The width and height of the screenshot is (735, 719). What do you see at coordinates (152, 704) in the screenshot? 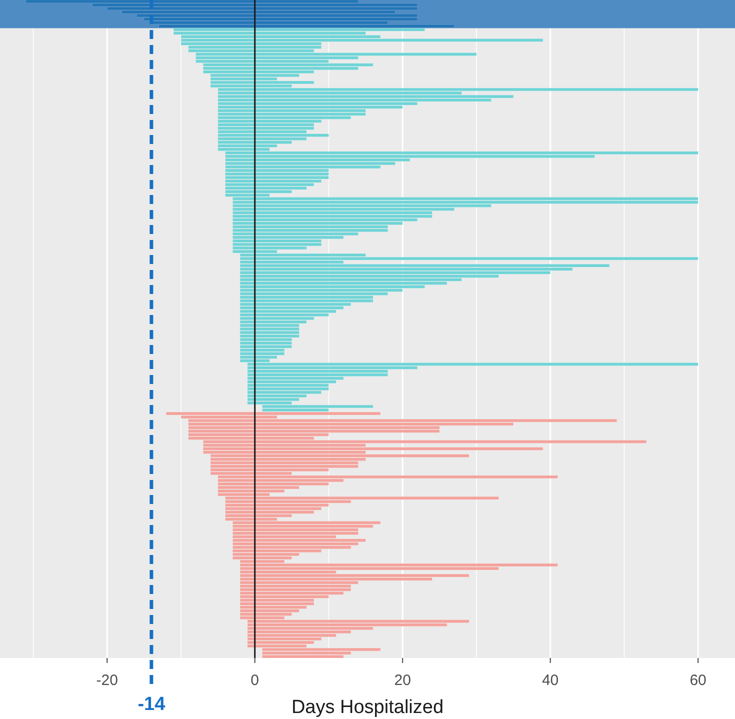
I see `ref-line-label: -14` at bounding box center [152, 704].